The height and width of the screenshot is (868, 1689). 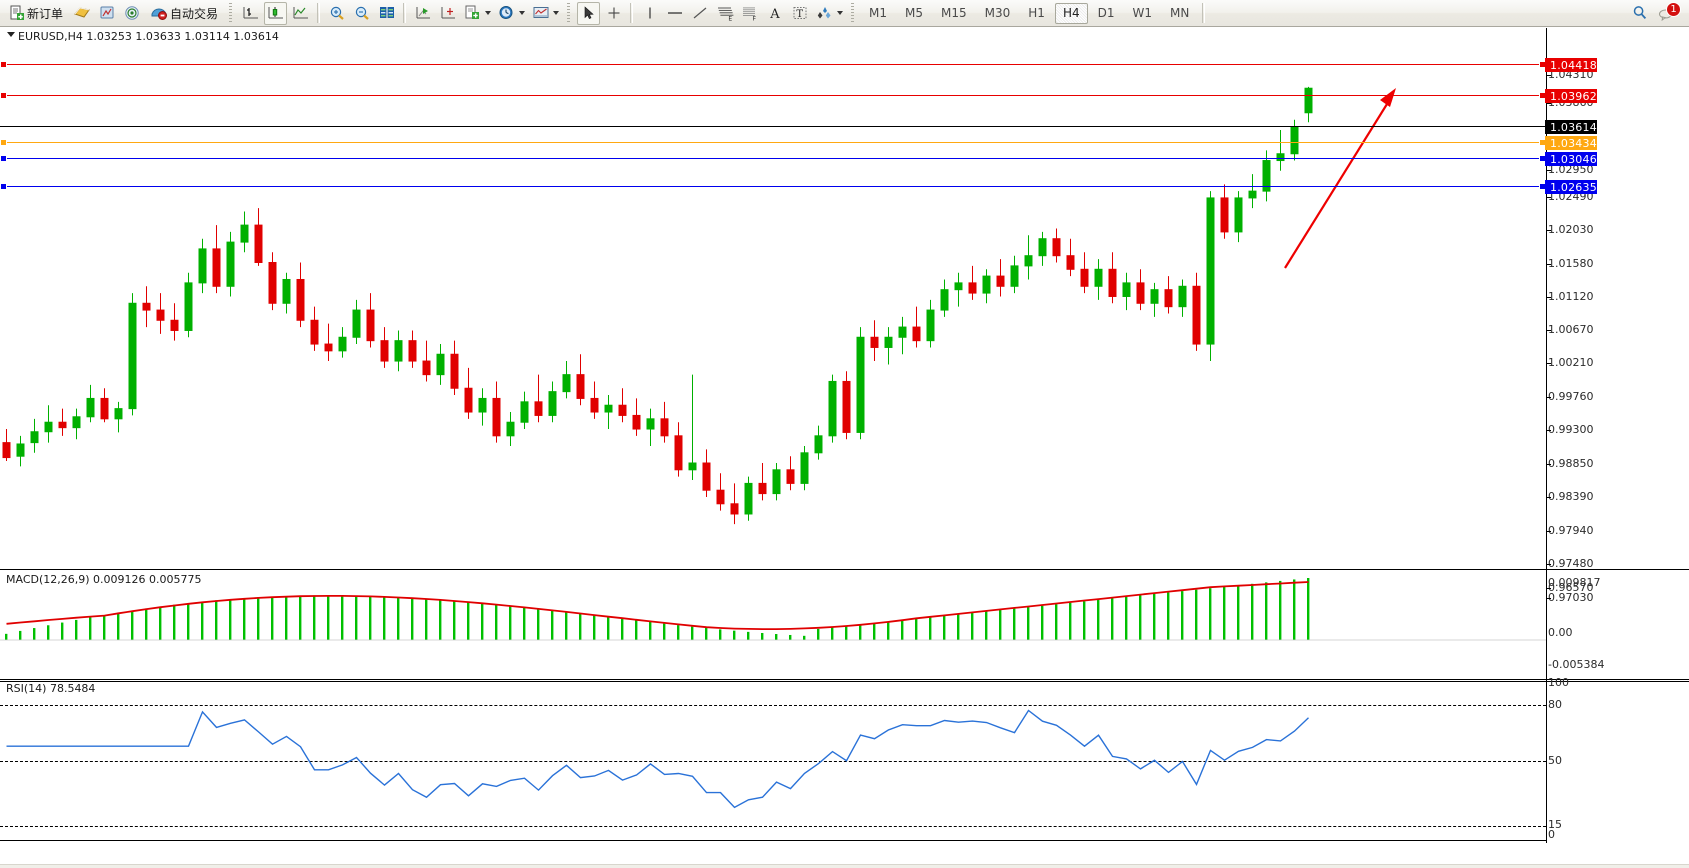 I want to click on zoom-in-icon, so click(x=337, y=13).